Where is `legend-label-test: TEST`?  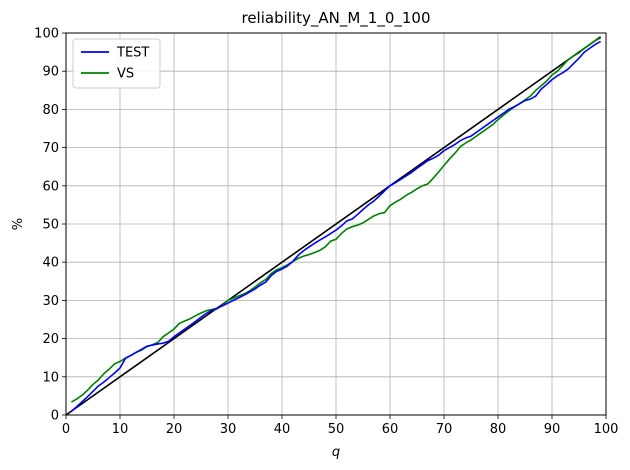
legend-label-test: TEST is located at coordinates (132, 53).